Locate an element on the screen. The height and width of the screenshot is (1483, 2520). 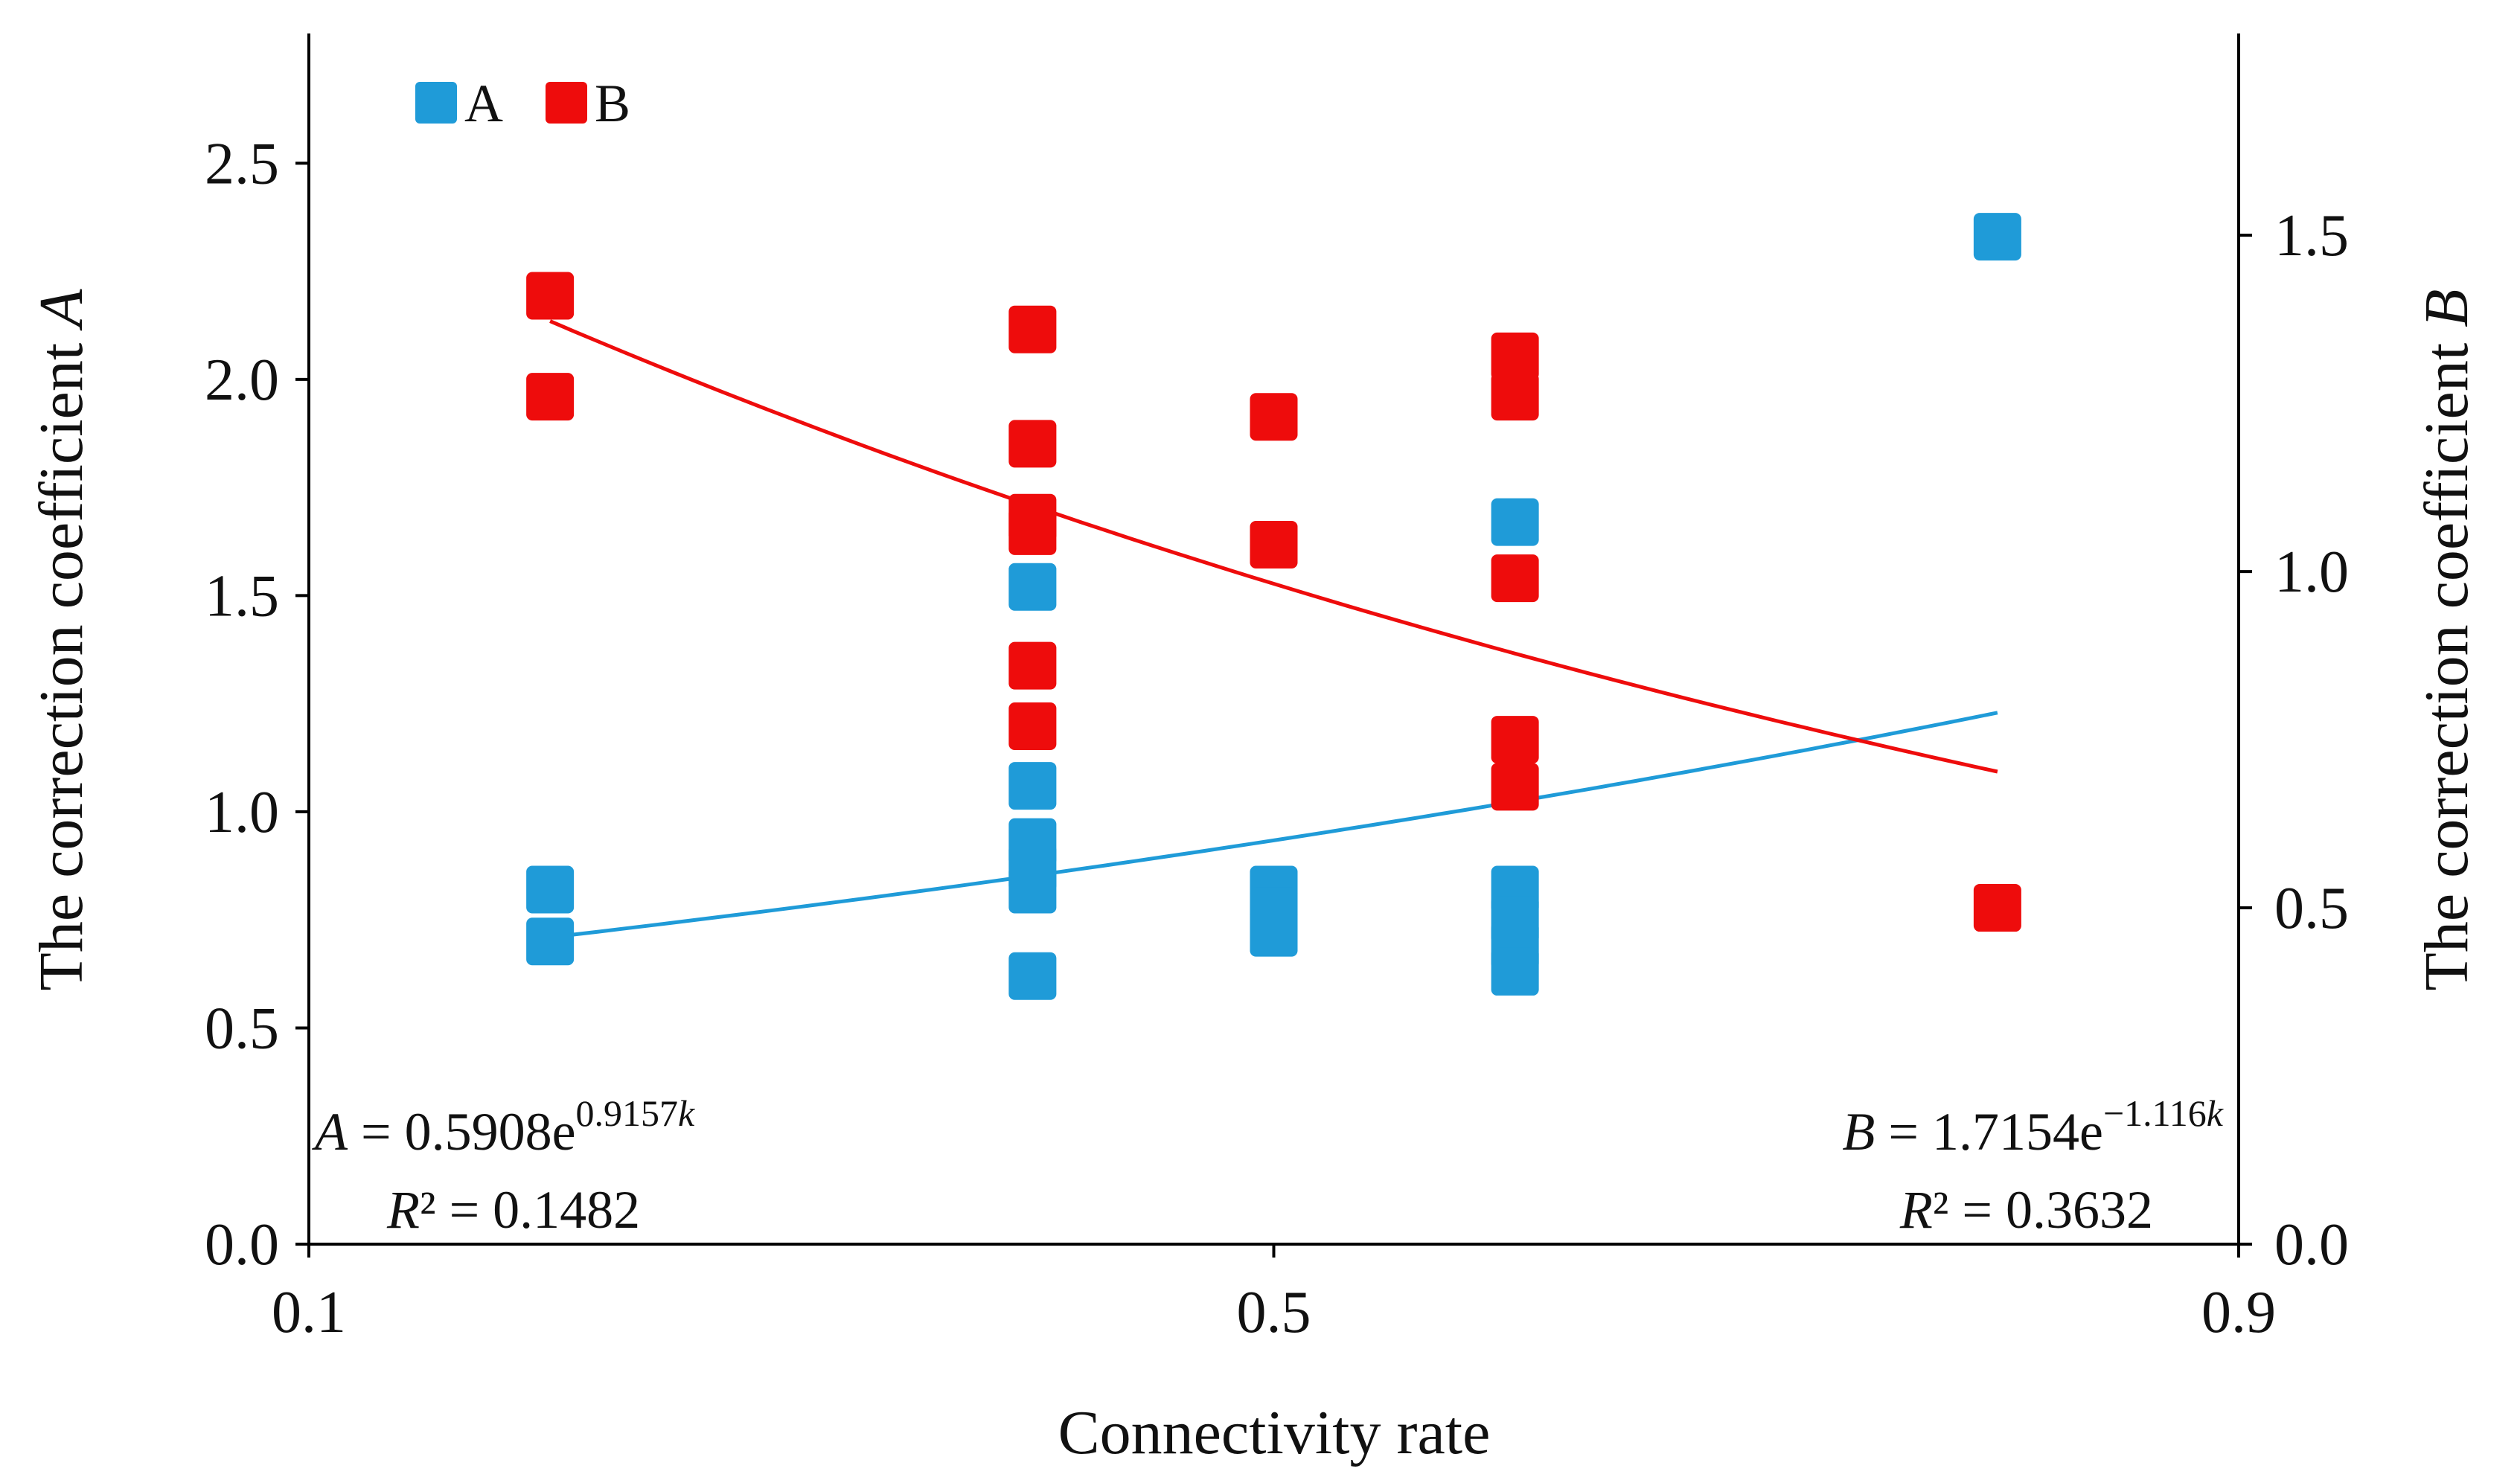
x-tick-label-2: 0.9 is located at coordinates (2238, 1312).